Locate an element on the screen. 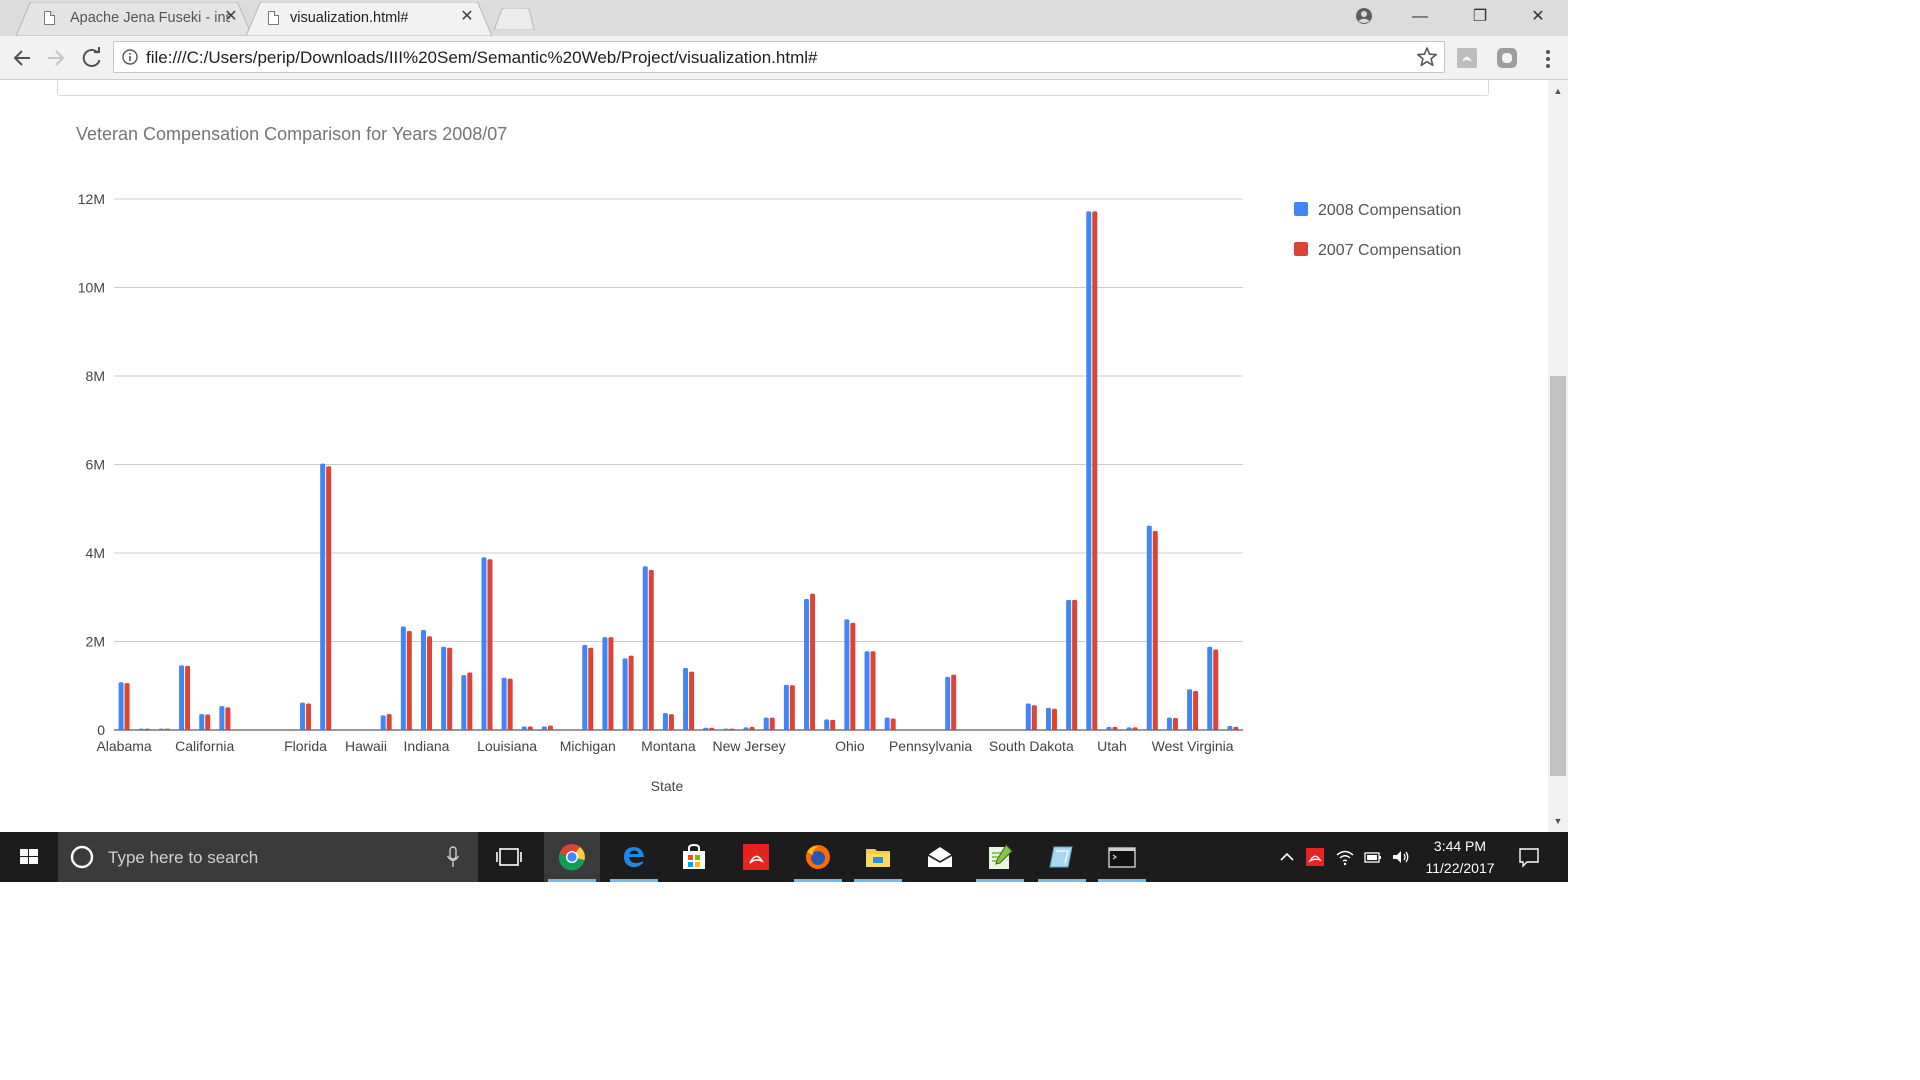 The width and height of the screenshot is (1920, 1080). acrobat-tray-icon is located at coordinates (1315, 857).